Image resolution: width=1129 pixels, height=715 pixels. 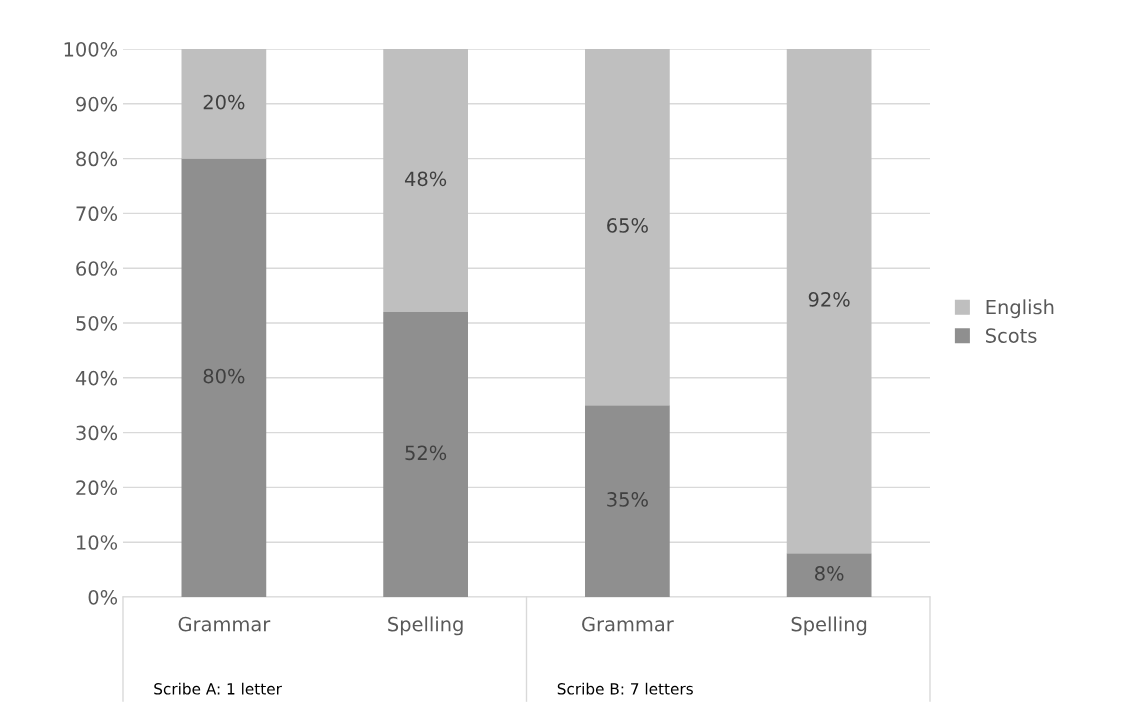 I want to click on y-tick-label: 80%, so click(x=97, y=159).